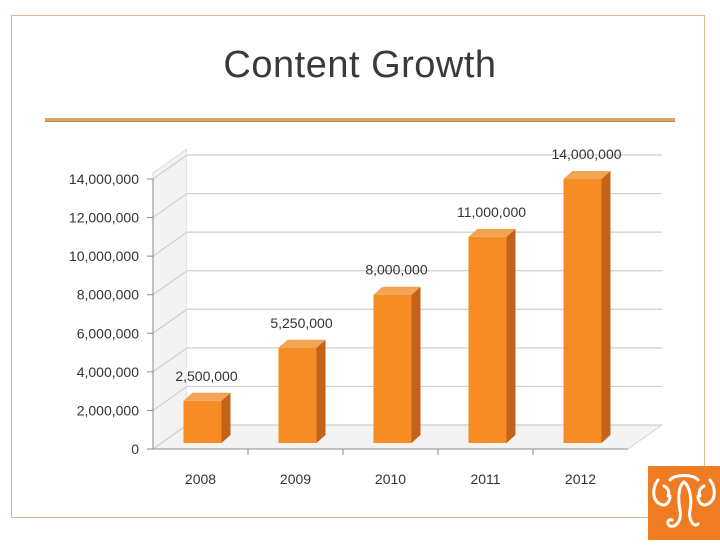  What do you see at coordinates (104, 179) in the screenshot?
I see `y-tick-label: 14,000,000` at bounding box center [104, 179].